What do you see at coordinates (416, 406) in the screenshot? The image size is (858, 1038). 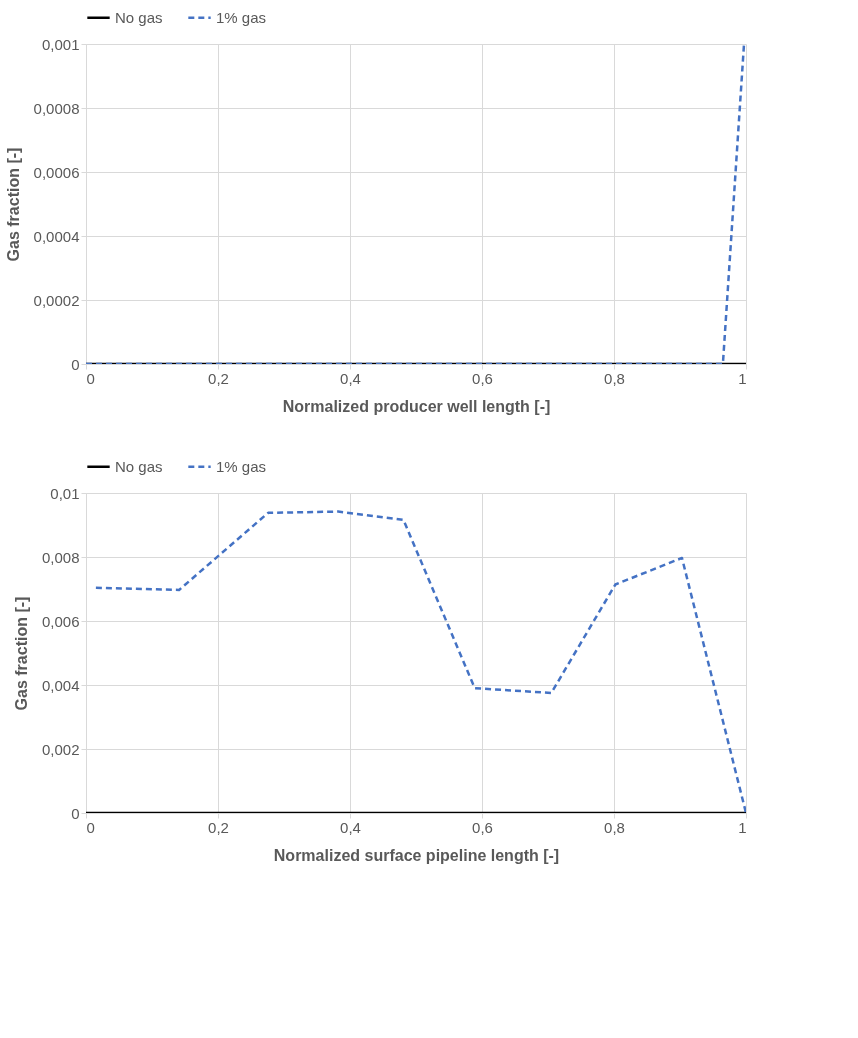 I see `x-axis-title: Normalized producer well length [-]` at bounding box center [416, 406].